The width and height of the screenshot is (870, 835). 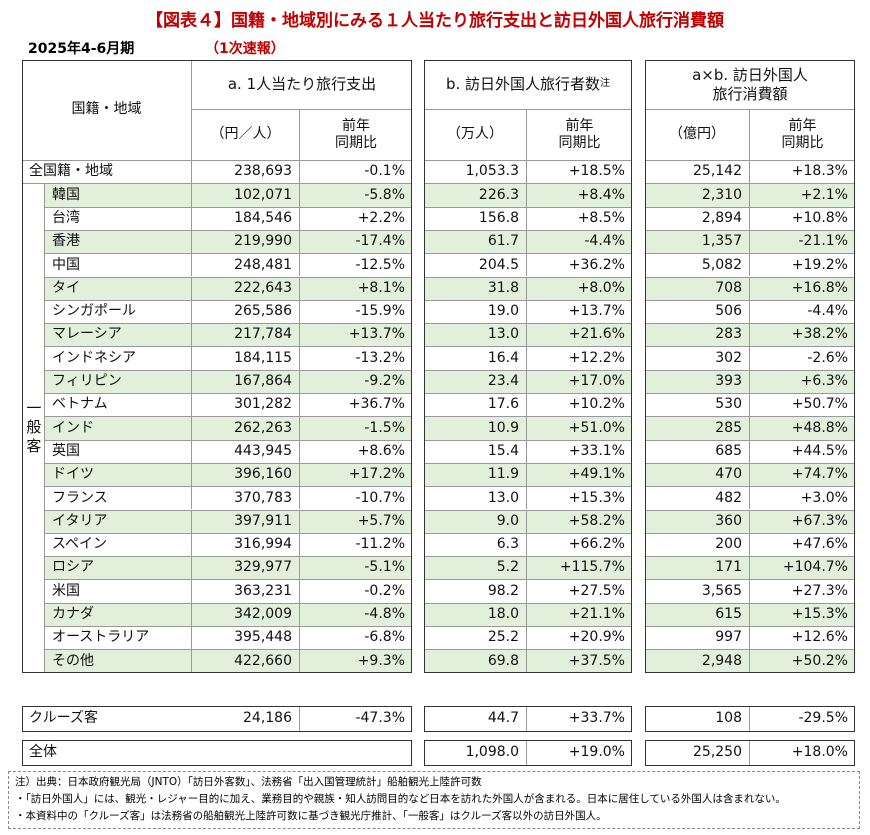 What do you see at coordinates (118, 241) in the screenshot?
I see `row-label: 香港` at bounding box center [118, 241].